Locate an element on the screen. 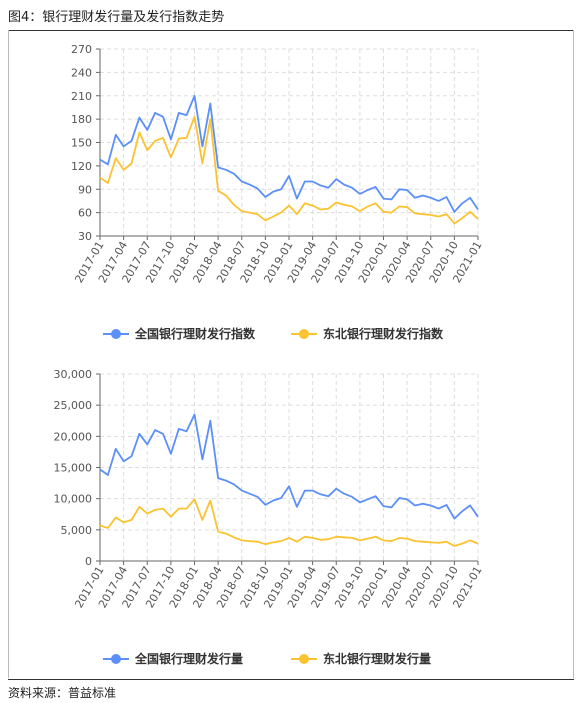 The image size is (582, 703). y-tick-label: 5,000 is located at coordinates (77, 530).